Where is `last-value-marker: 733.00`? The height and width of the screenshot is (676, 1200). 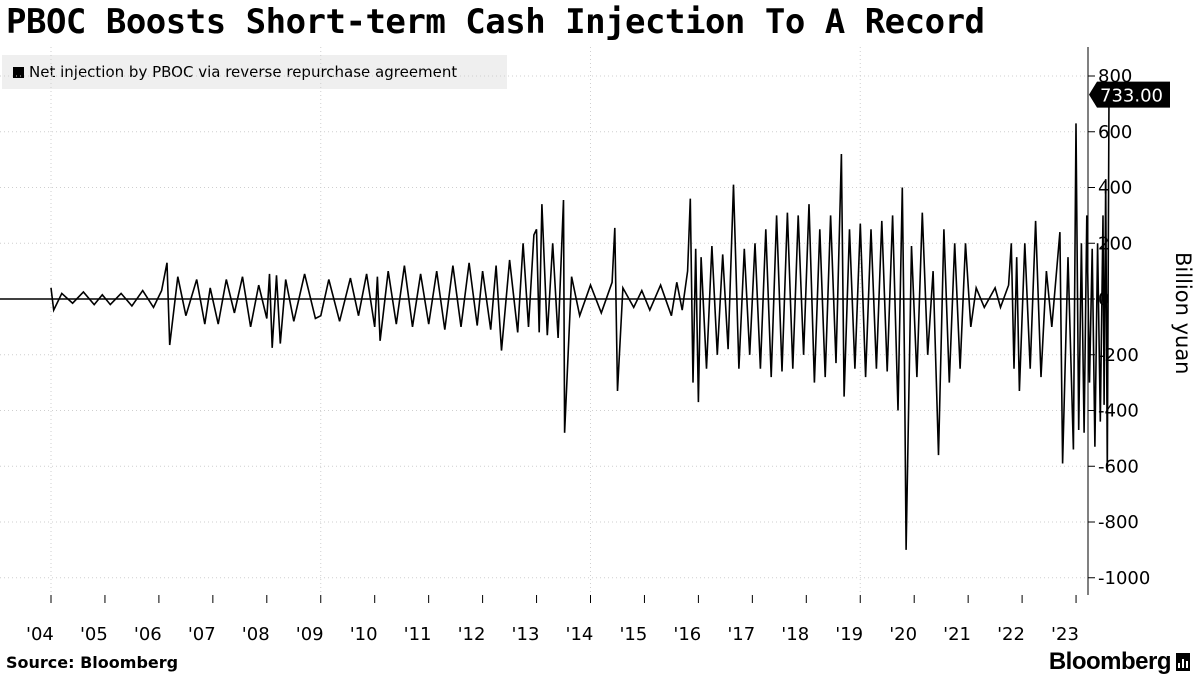 last-value-marker: 733.00 is located at coordinates (1129, 94).